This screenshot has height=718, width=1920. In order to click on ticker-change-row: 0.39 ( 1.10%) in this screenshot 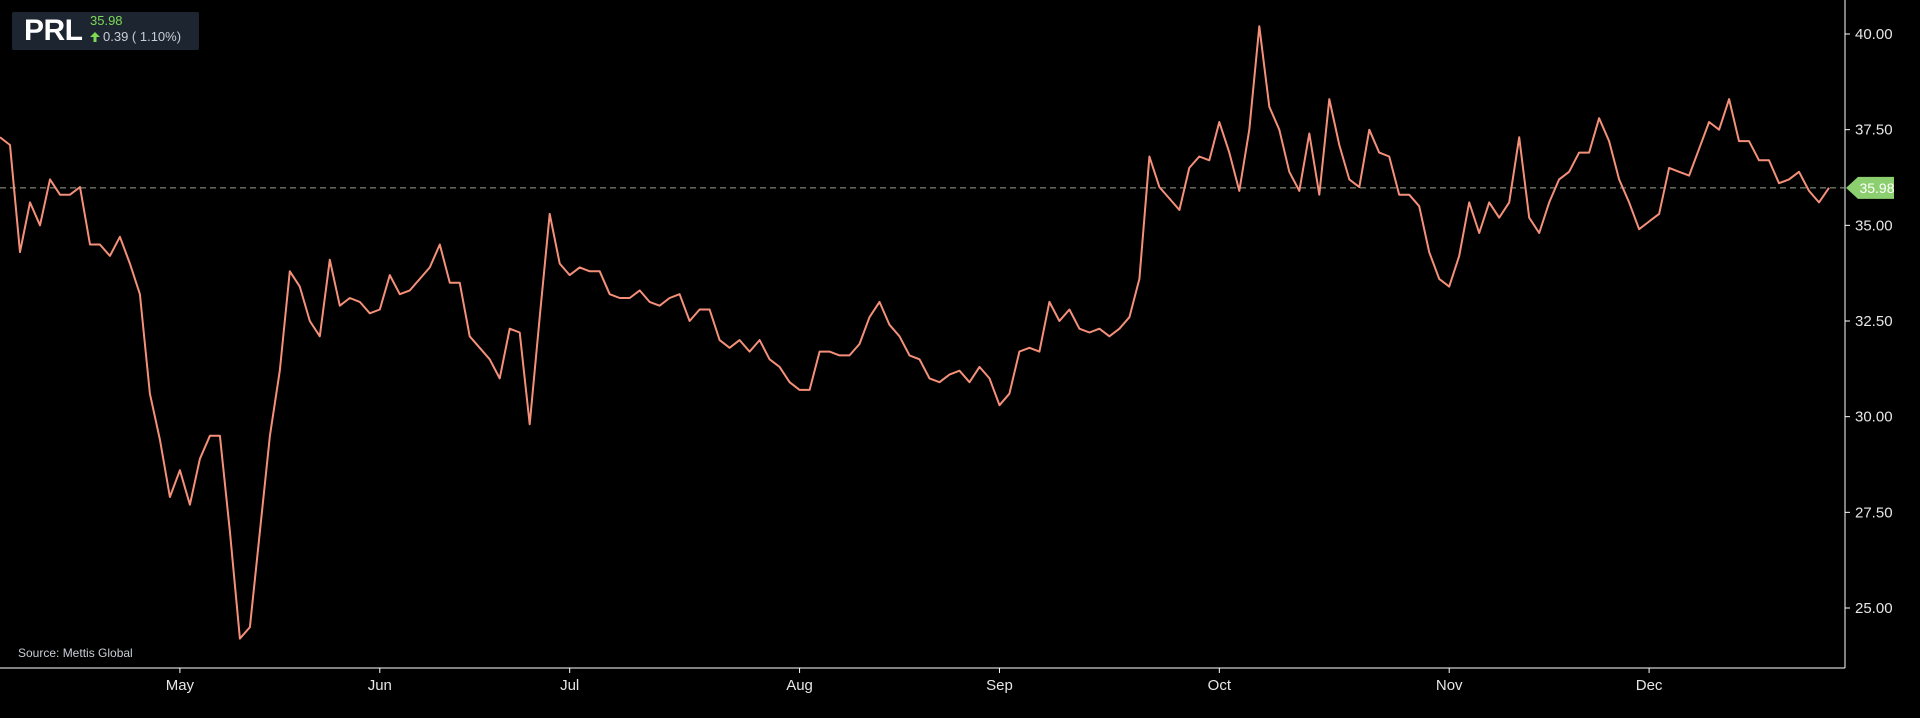, I will do `click(135, 37)`.